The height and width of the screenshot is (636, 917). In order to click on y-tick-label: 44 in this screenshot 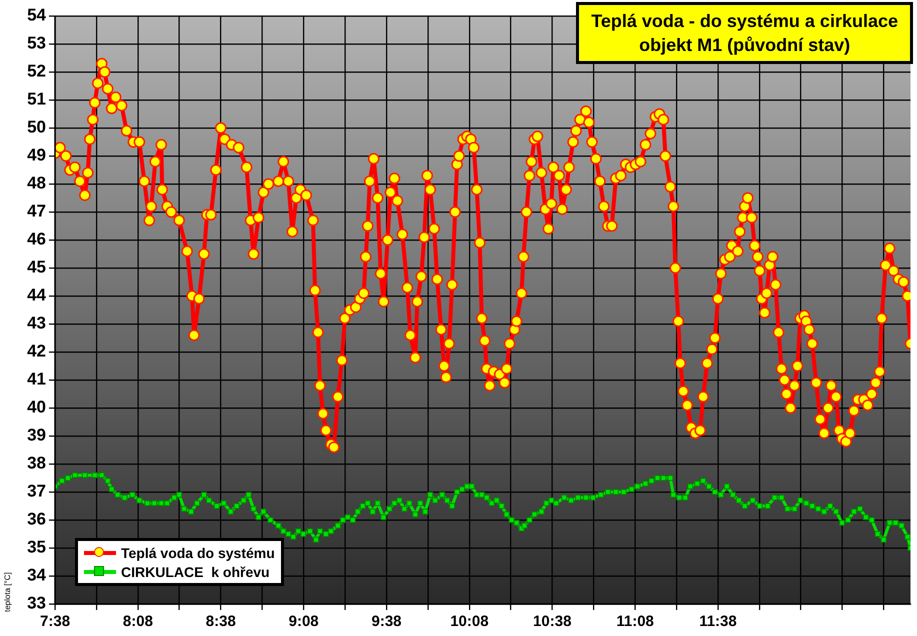, I will do `click(37, 295)`.